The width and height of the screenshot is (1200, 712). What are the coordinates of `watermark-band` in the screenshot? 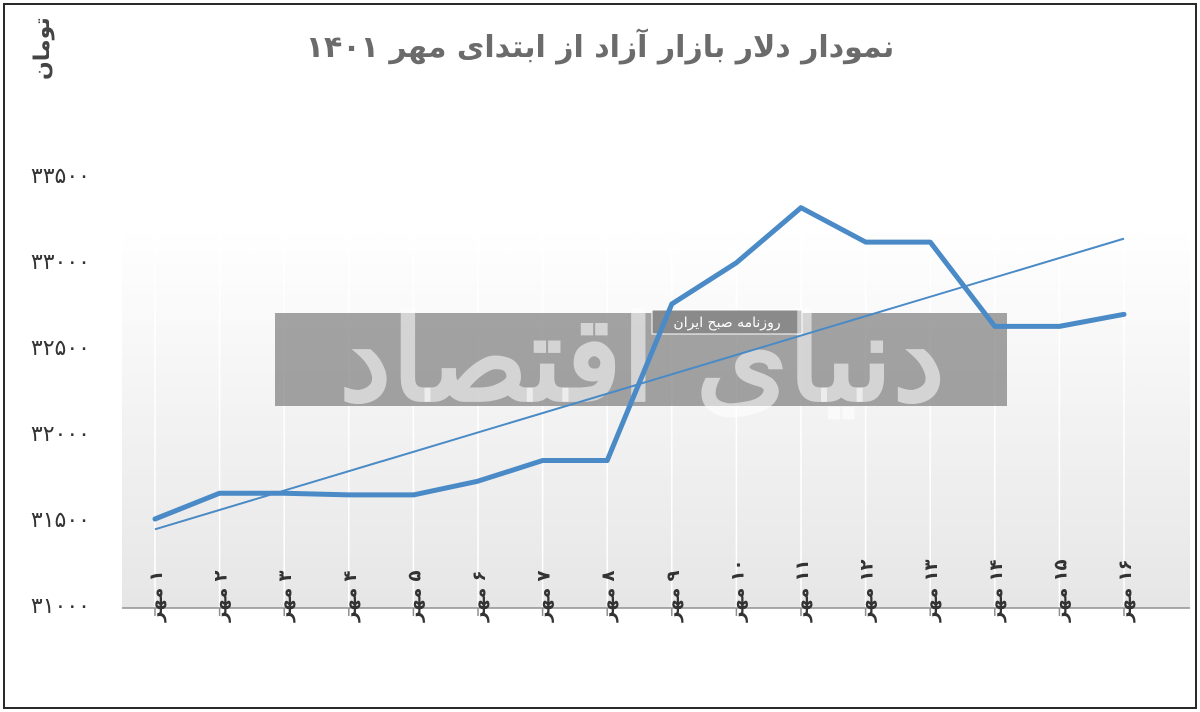 It's located at (641, 359).